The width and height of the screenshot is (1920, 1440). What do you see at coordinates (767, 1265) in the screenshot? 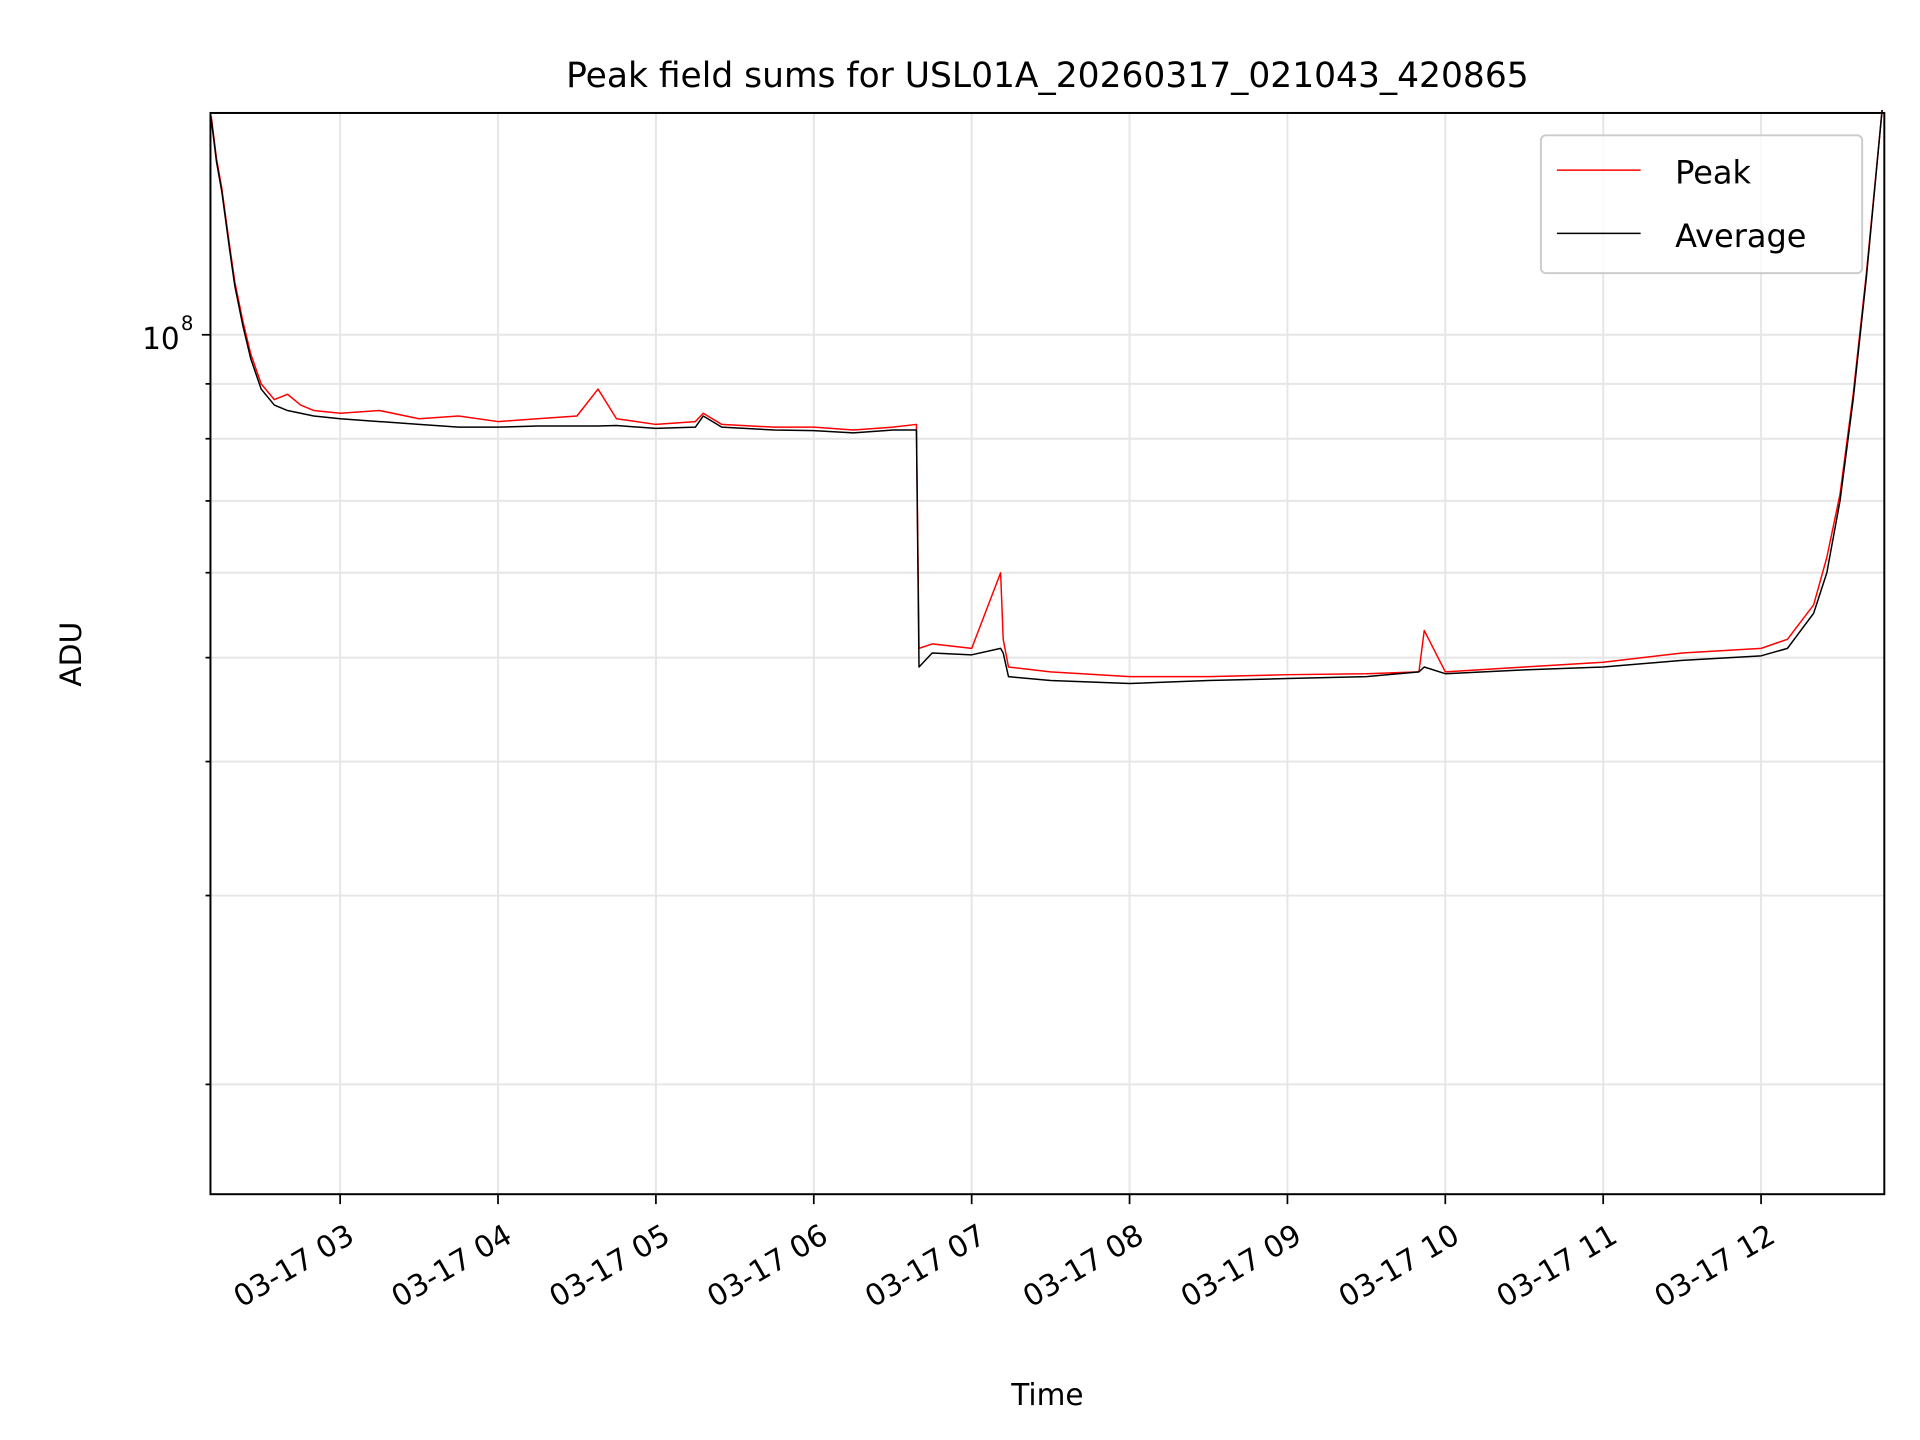
I see `x-tick-label: 03-17 06` at bounding box center [767, 1265].